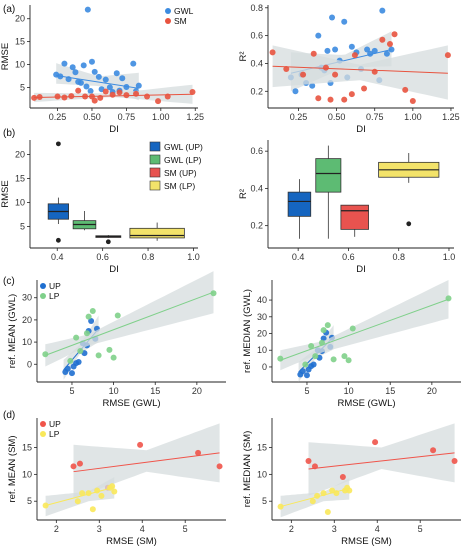 Image resolution: width=467 pixels, height=550 pixels. I want to click on x-axis-label: RMSE (GWL), so click(366, 403).